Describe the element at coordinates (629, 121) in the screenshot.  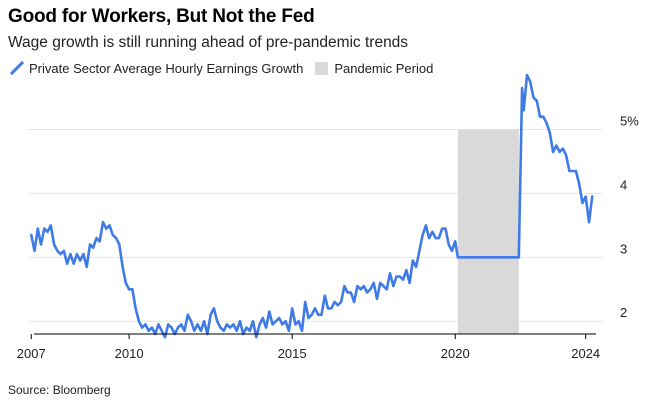
I see `y-tick-label: 5%` at that location.